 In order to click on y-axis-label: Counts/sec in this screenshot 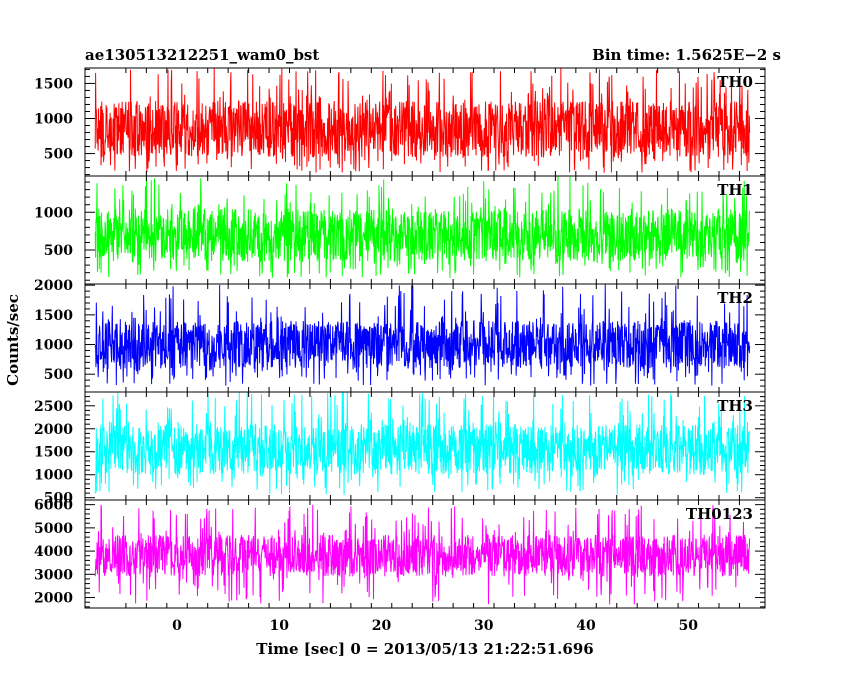, I will do `click(13, 340)`.